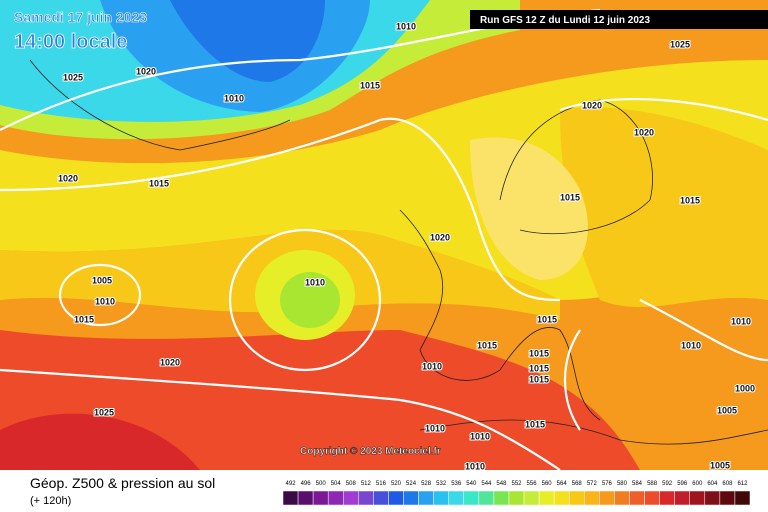 The height and width of the screenshot is (512, 768). I want to click on legend-label: 584, so click(637, 484).